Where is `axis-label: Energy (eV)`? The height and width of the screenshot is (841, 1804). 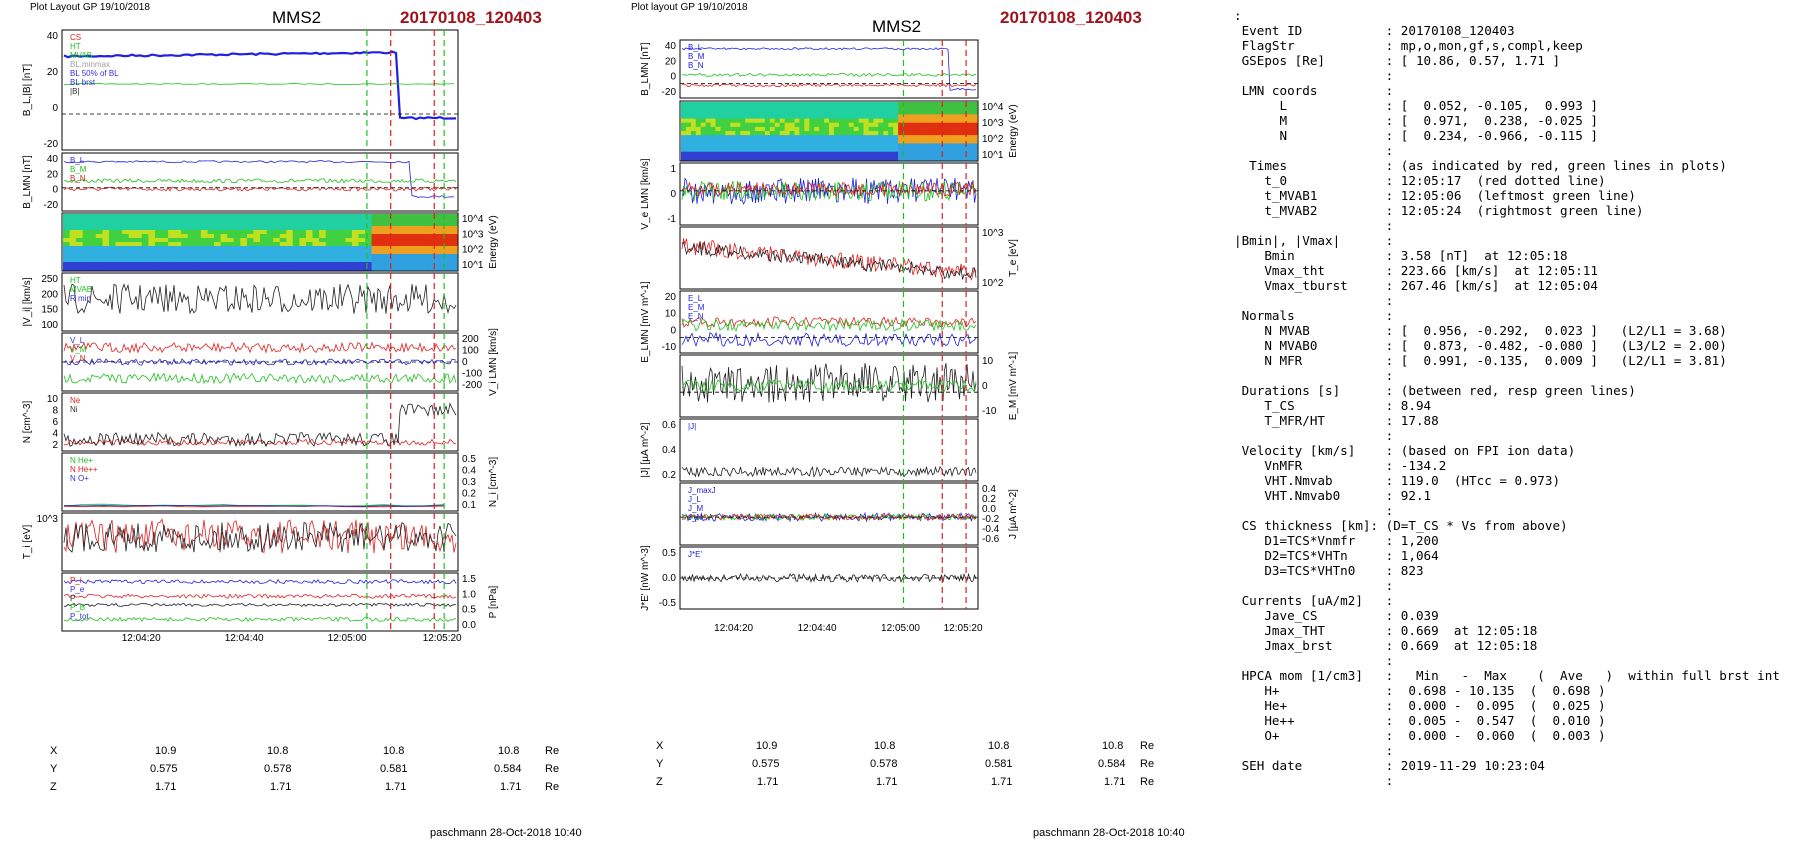 axis-label: Energy (eV) is located at coordinates (493, 241).